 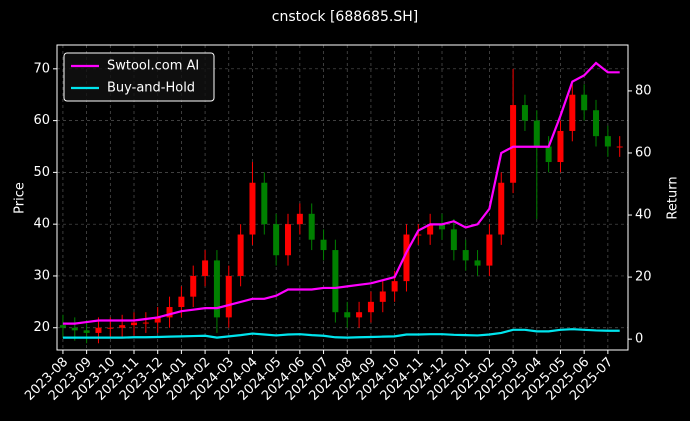 I want to click on legend-label: Buy-and-Hold, so click(x=151, y=88).